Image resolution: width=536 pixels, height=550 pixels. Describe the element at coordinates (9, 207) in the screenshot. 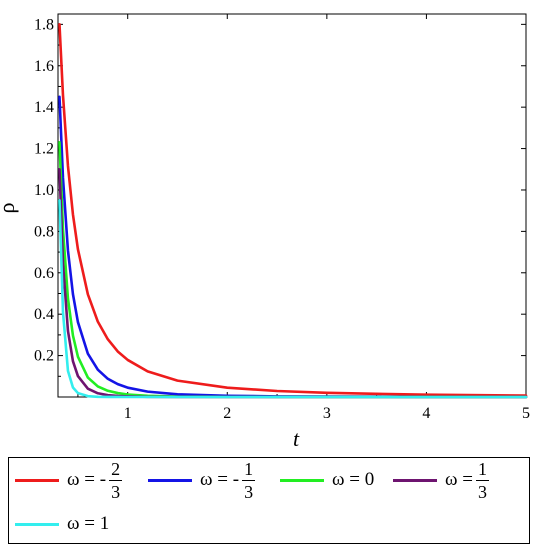

I see `y-axis-label: ρ` at that location.